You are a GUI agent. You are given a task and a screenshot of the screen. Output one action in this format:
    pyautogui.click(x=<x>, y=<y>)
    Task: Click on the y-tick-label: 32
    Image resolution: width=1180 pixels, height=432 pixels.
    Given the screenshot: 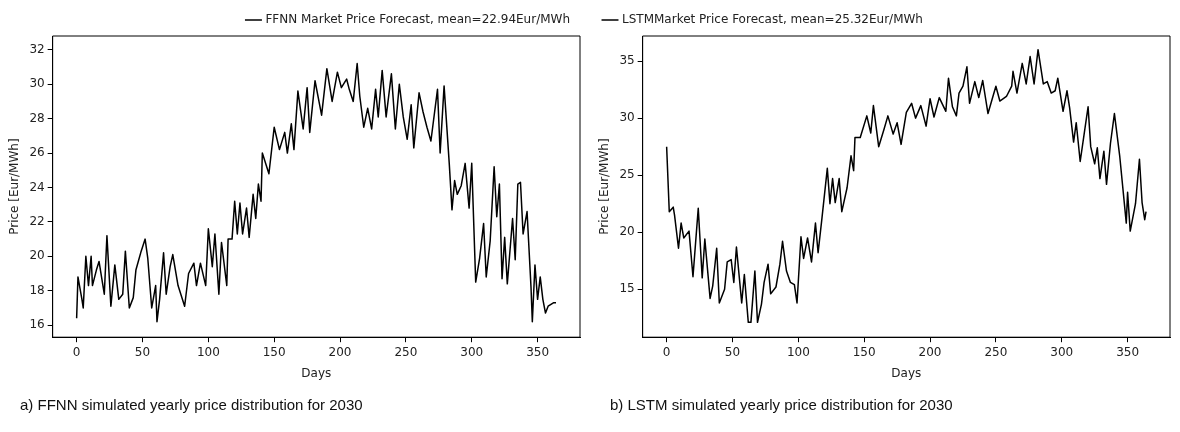 What is the action you would take?
    pyautogui.click(x=37, y=48)
    